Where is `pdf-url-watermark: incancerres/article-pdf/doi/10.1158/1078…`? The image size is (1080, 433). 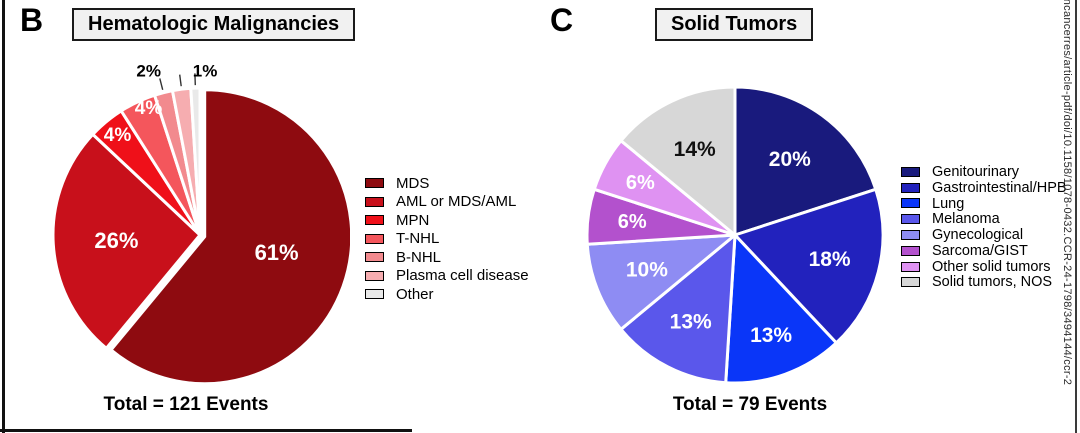
pdf-url-watermark: incancerres/article-pdf/doi/10.1158/1078… is located at coordinates (1067, 193).